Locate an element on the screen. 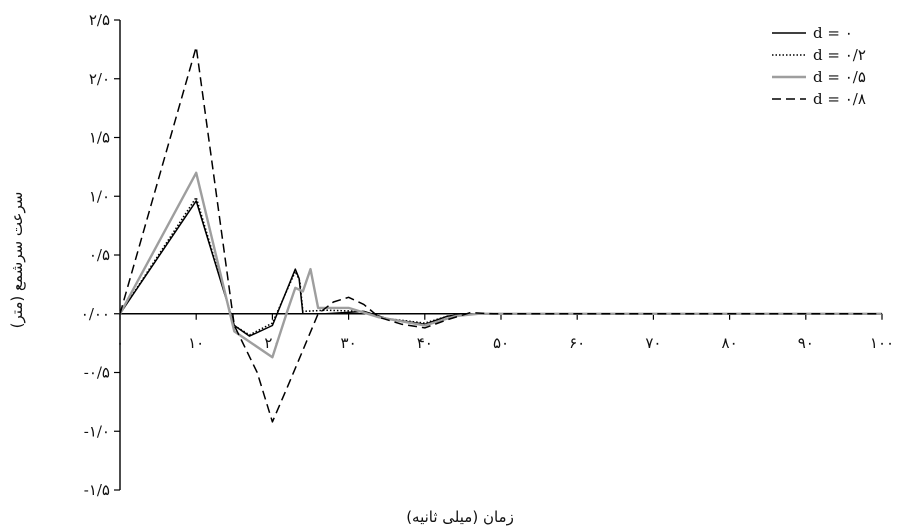 Image resolution: width=899 pixels, height=528 pixels. x-tick-label: ۱۰ is located at coordinates (196, 343).